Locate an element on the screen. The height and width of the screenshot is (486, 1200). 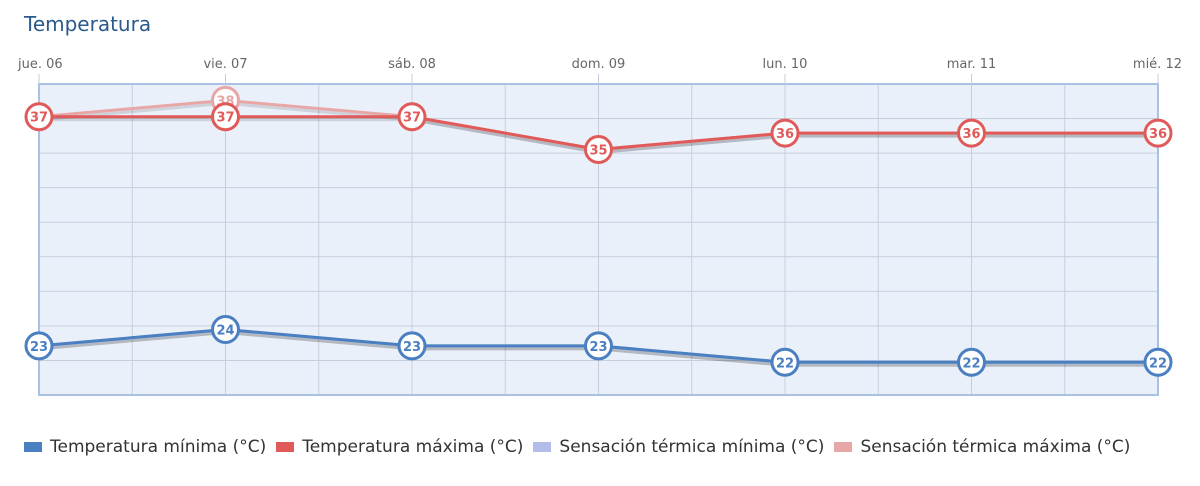
legend-label: Temperatura máxima (°C) is located at coordinates (413, 447).